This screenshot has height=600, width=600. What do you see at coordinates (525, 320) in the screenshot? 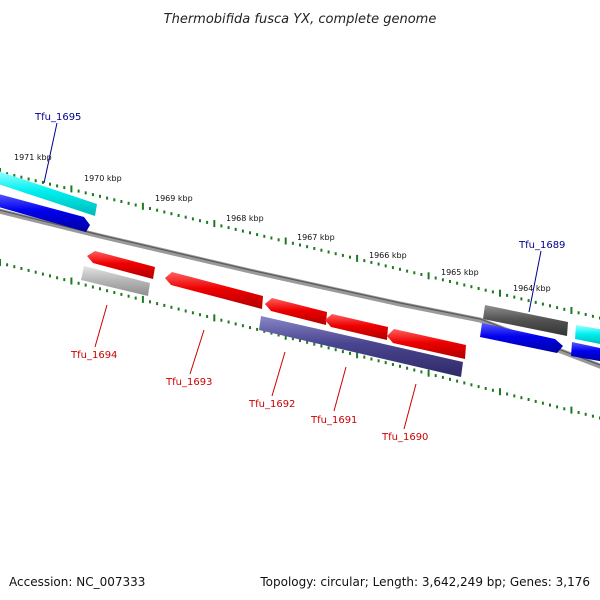
I see `cds-feature-darkgray` at bounding box center [525, 320].